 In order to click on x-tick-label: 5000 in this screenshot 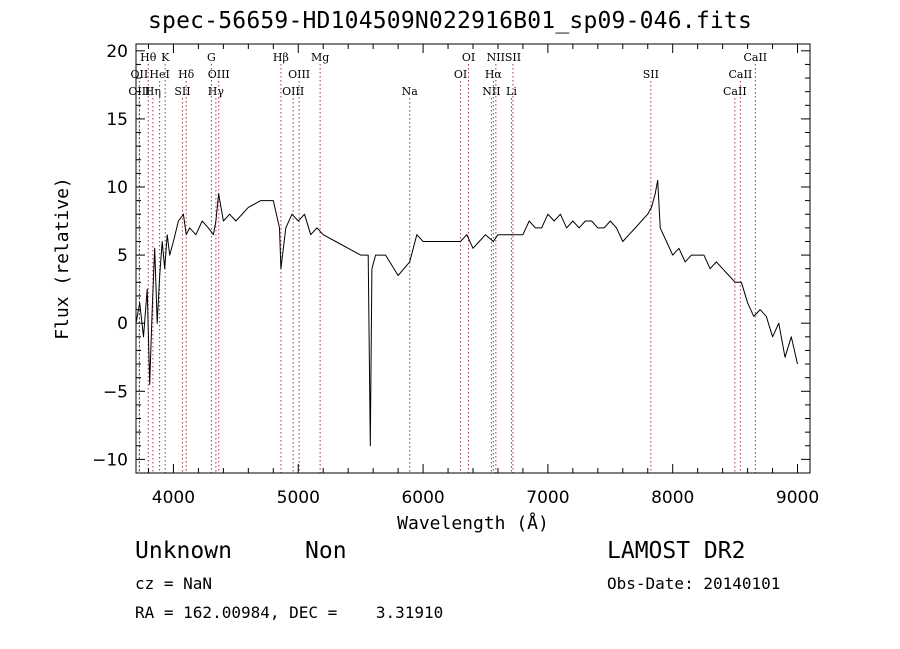, I will do `click(298, 498)`.